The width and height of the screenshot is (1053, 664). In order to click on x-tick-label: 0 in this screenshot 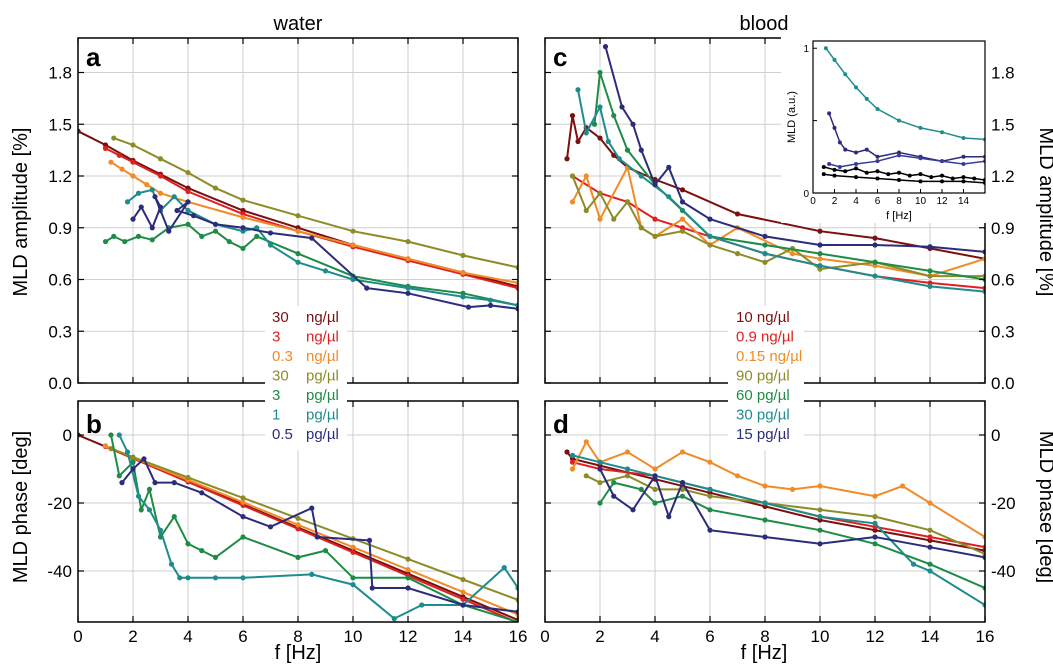, I will do `click(544, 636)`.